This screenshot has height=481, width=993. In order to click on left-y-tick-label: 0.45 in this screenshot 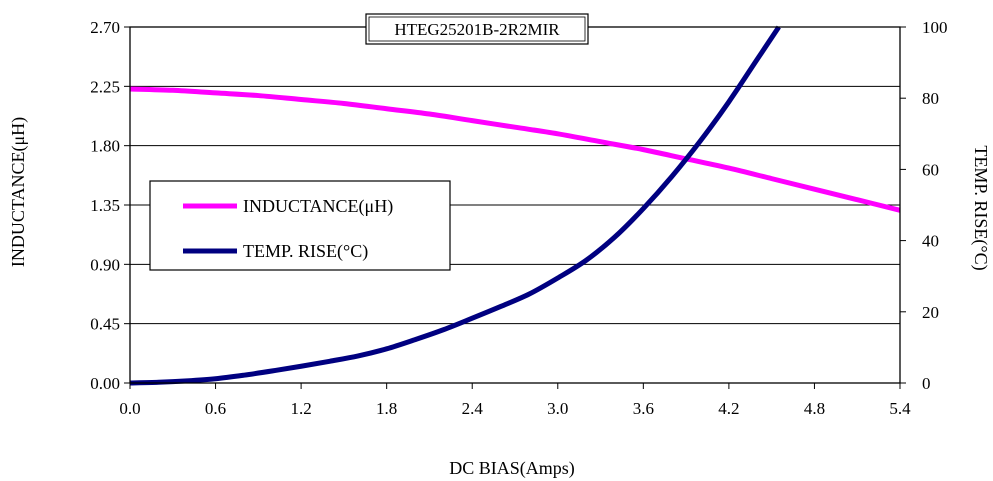, I will do `click(105, 324)`.